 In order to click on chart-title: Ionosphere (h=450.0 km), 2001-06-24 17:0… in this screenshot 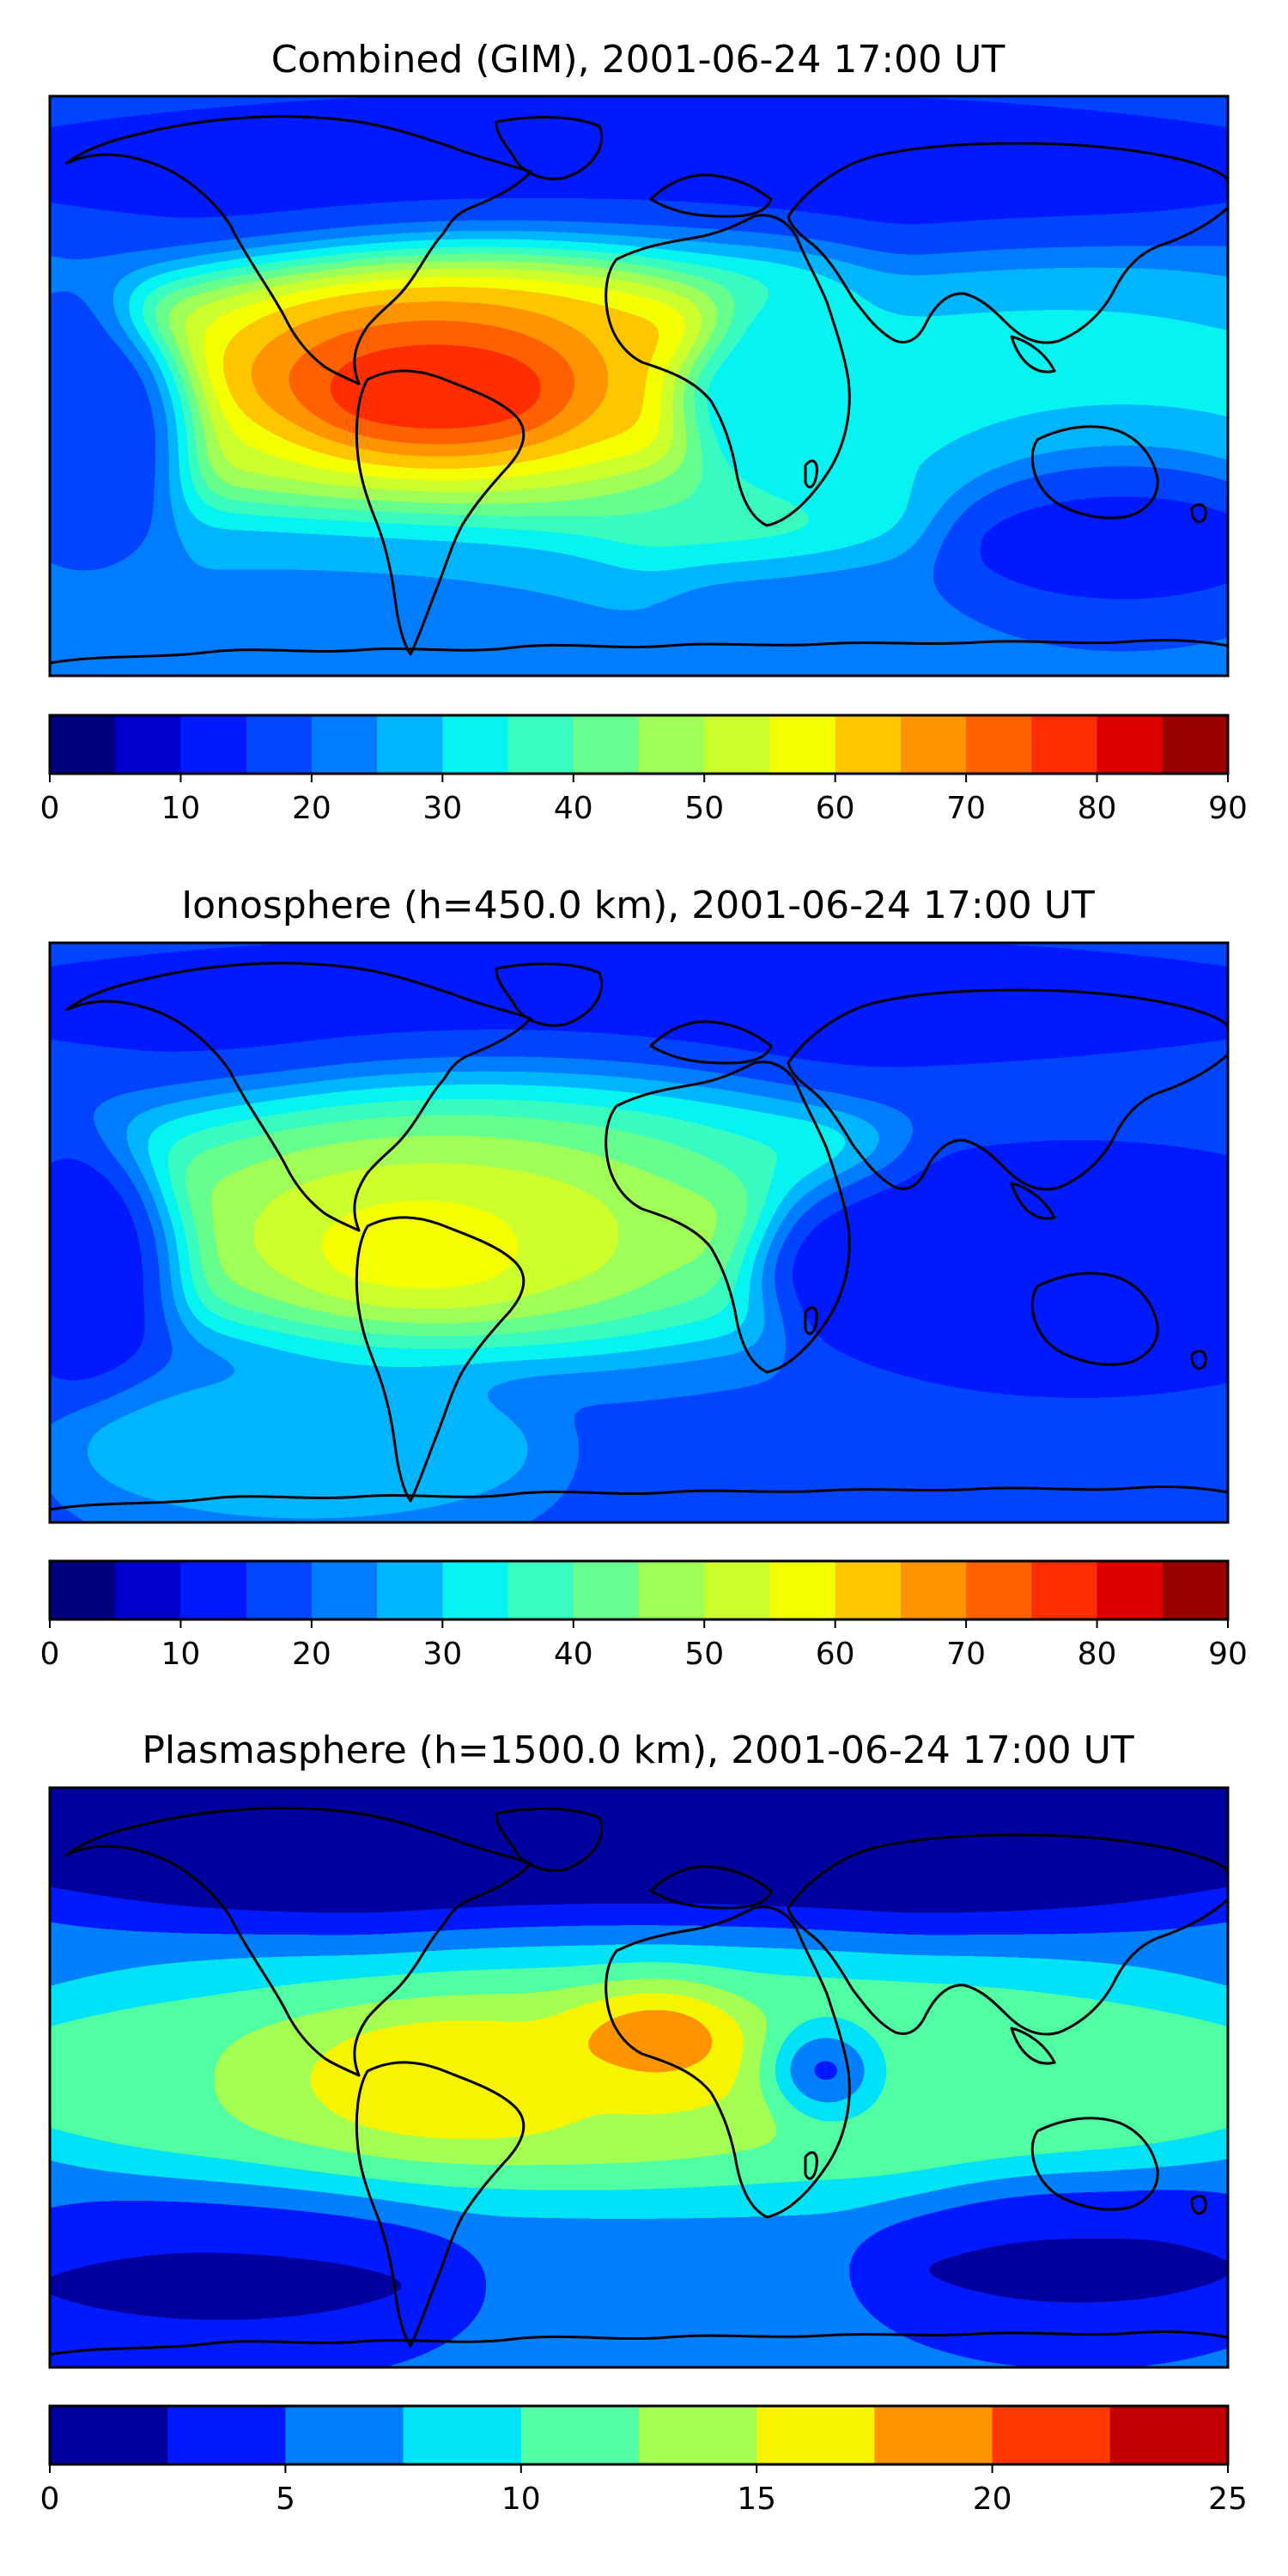, I will do `click(638, 906)`.